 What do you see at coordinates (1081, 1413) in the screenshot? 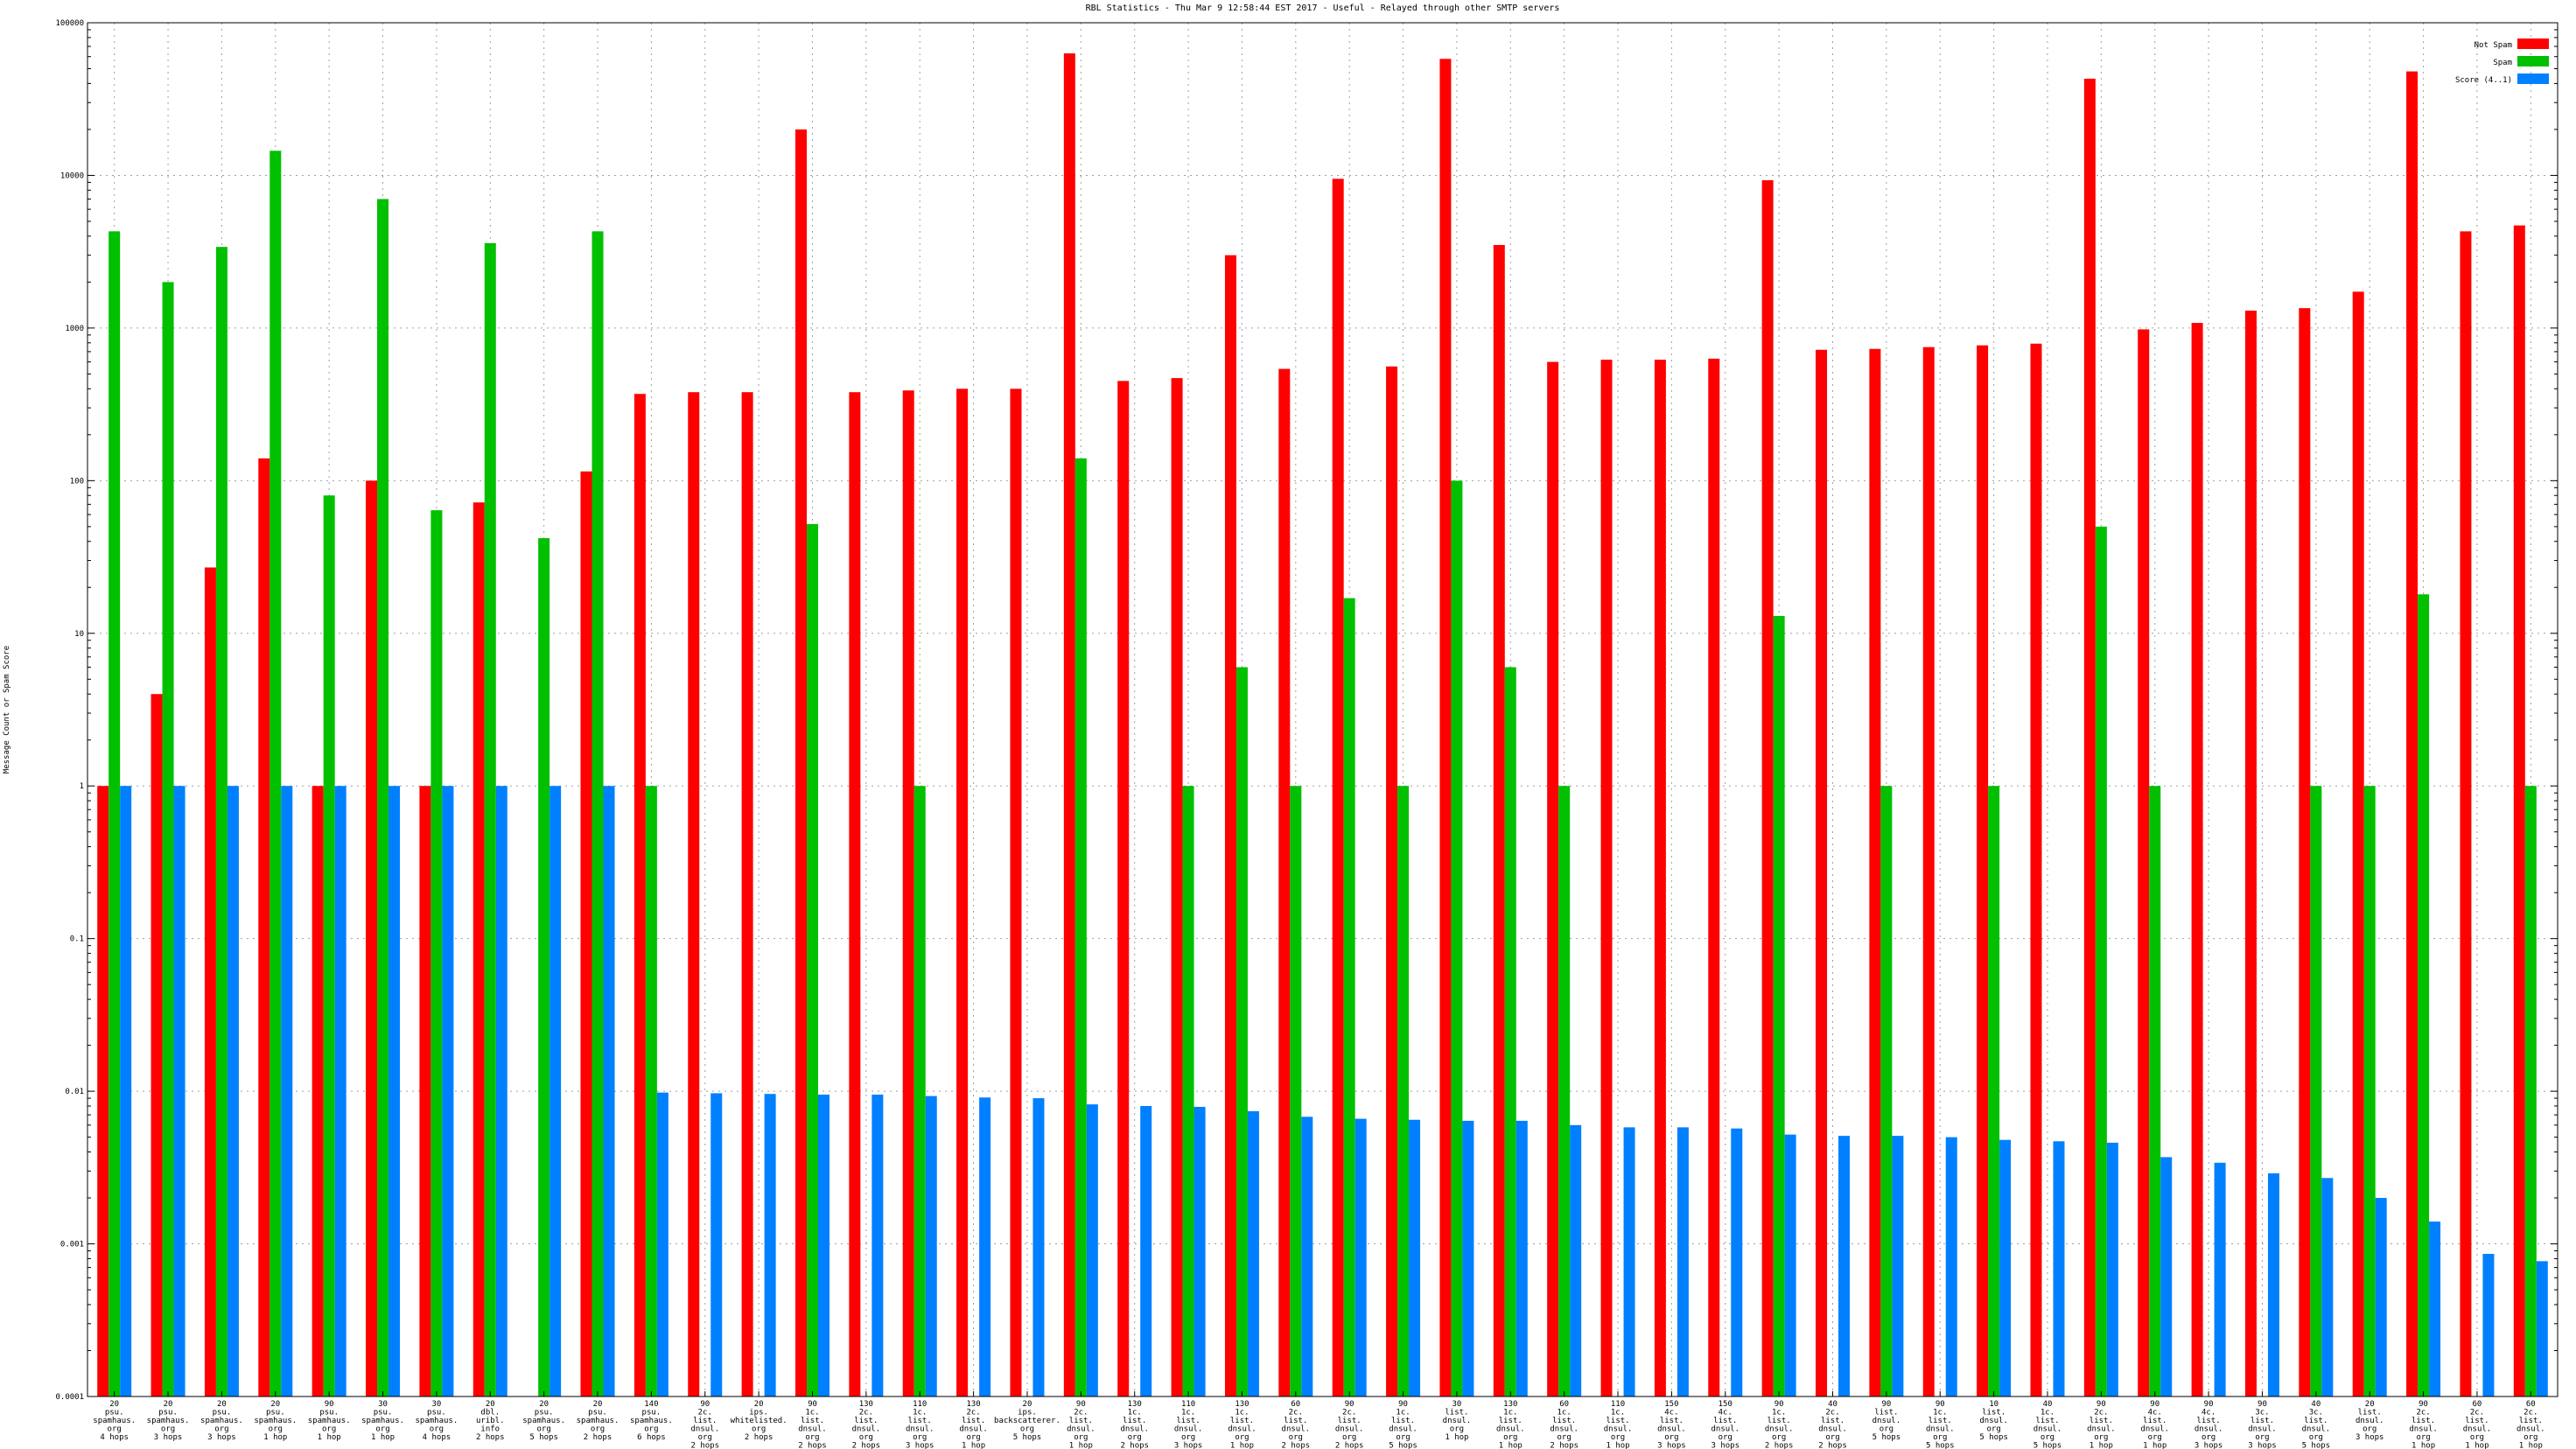
I see `x-category-label-line: 2c.` at bounding box center [1081, 1413].